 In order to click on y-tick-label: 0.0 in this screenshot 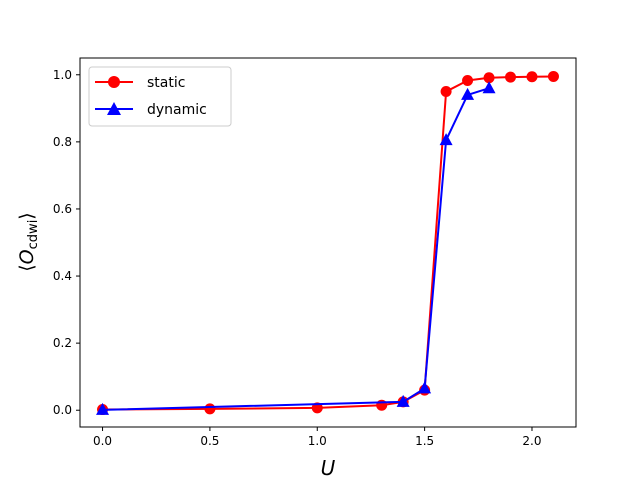, I will do `click(62, 410)`.